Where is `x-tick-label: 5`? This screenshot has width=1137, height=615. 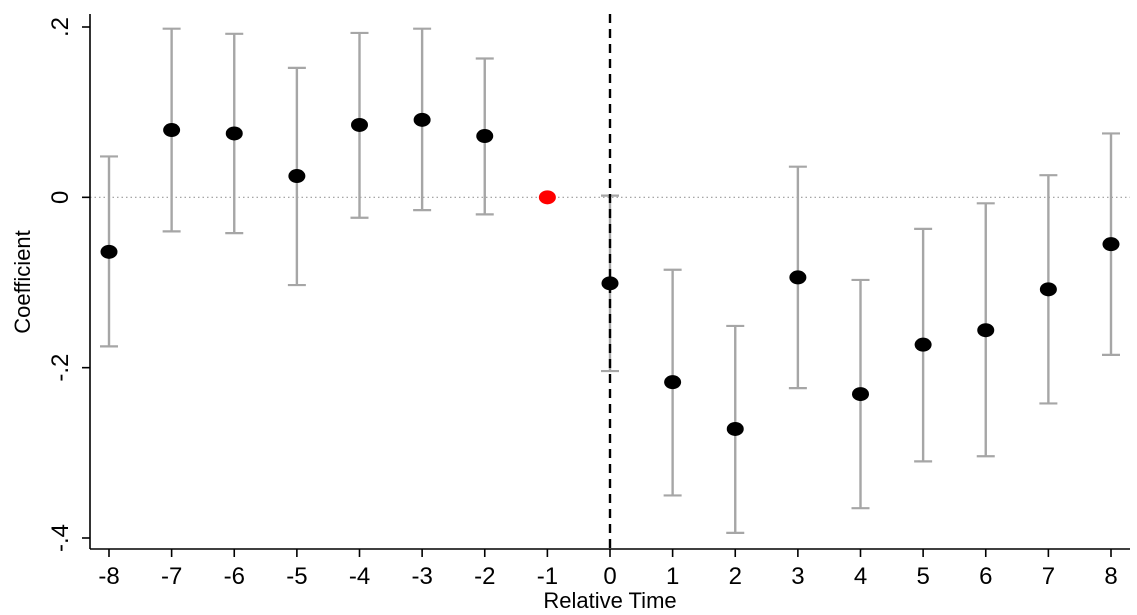
x-tick-label: 5 is located at coordinates (922, 576).